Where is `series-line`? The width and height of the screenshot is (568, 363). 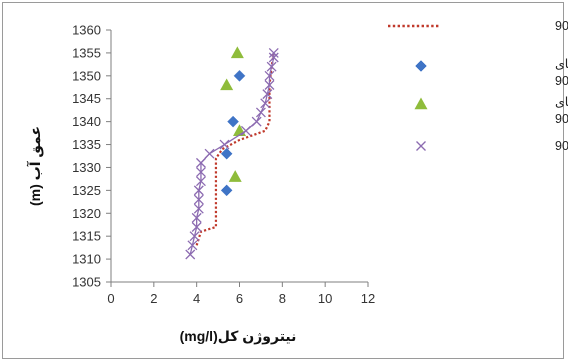 series-line is located at coordinates (235, 149).